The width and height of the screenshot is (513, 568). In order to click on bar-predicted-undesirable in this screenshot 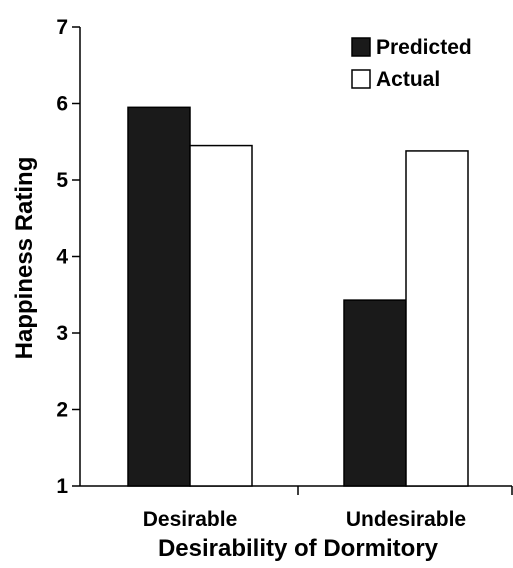, I will do `click(375, 393)`.